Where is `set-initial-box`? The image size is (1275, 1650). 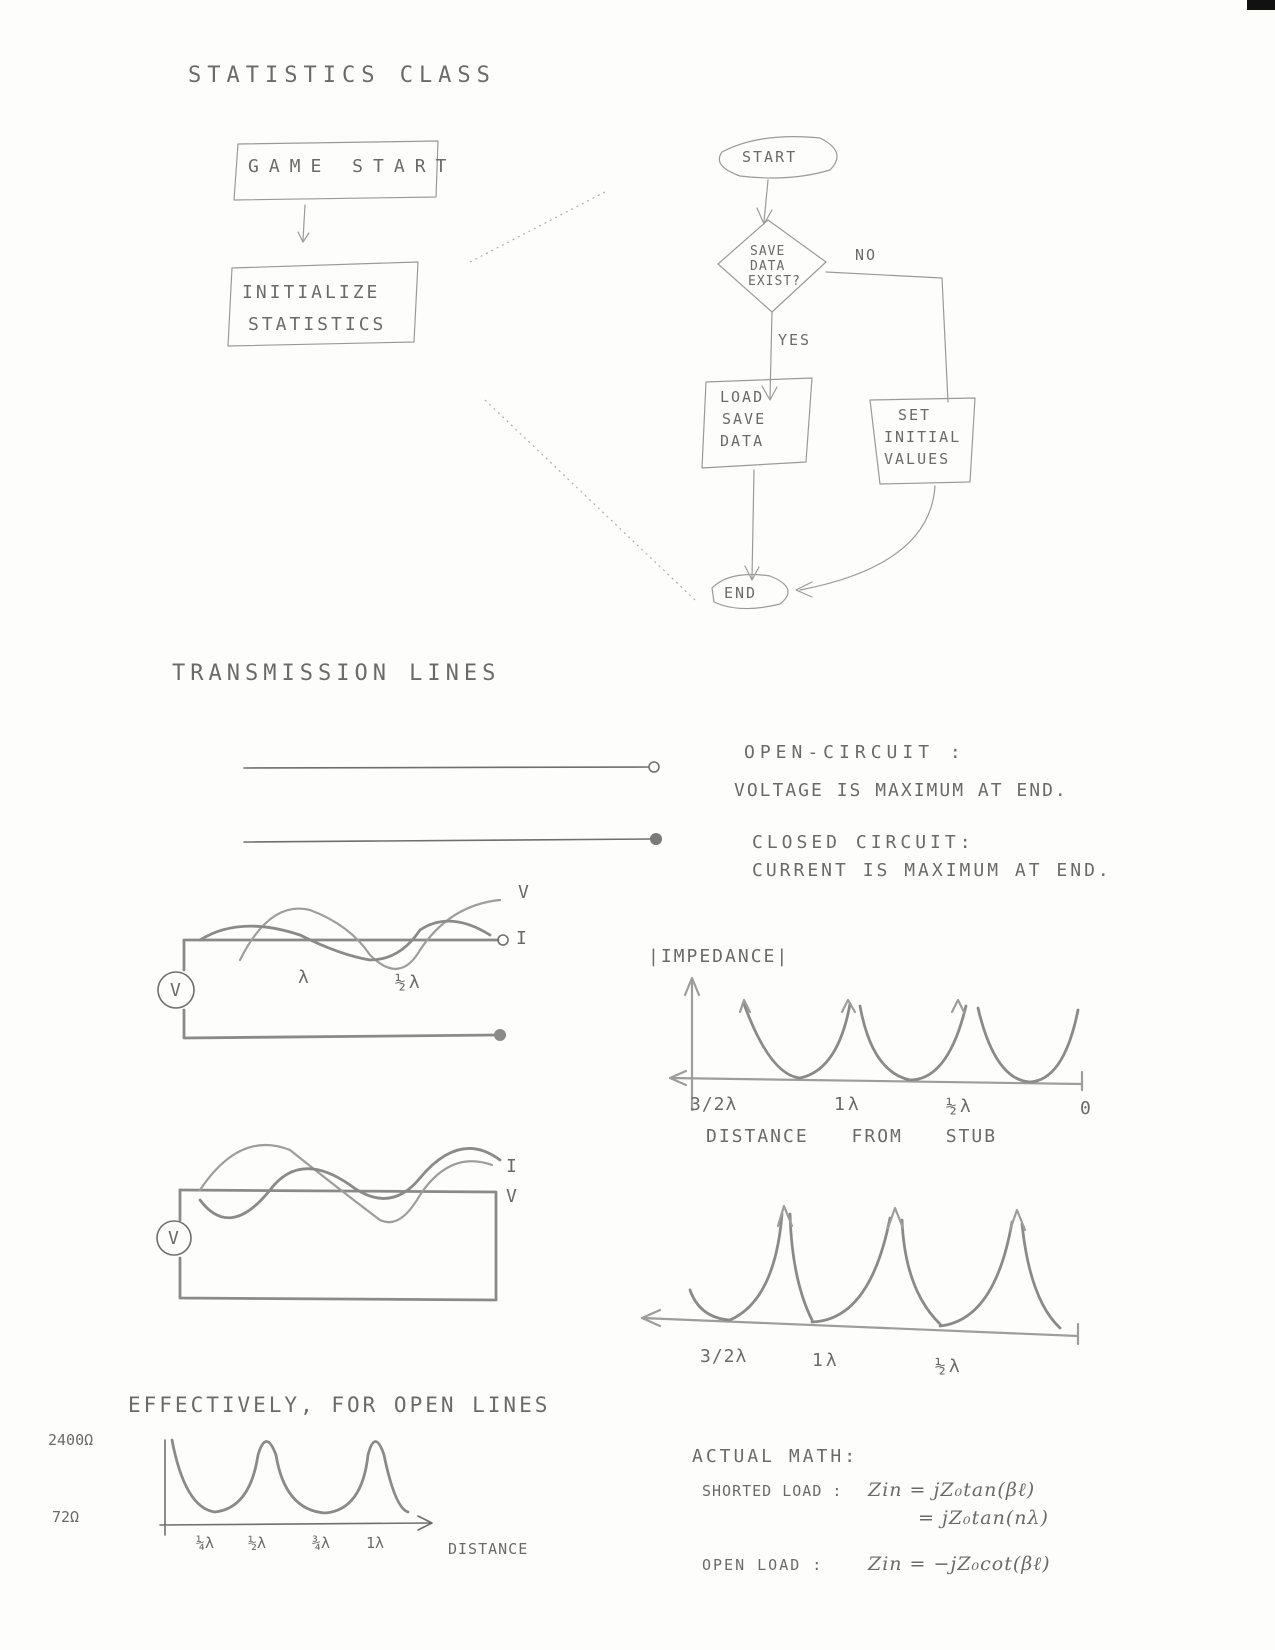 set-initial-box is located at coordinates (922, 441).